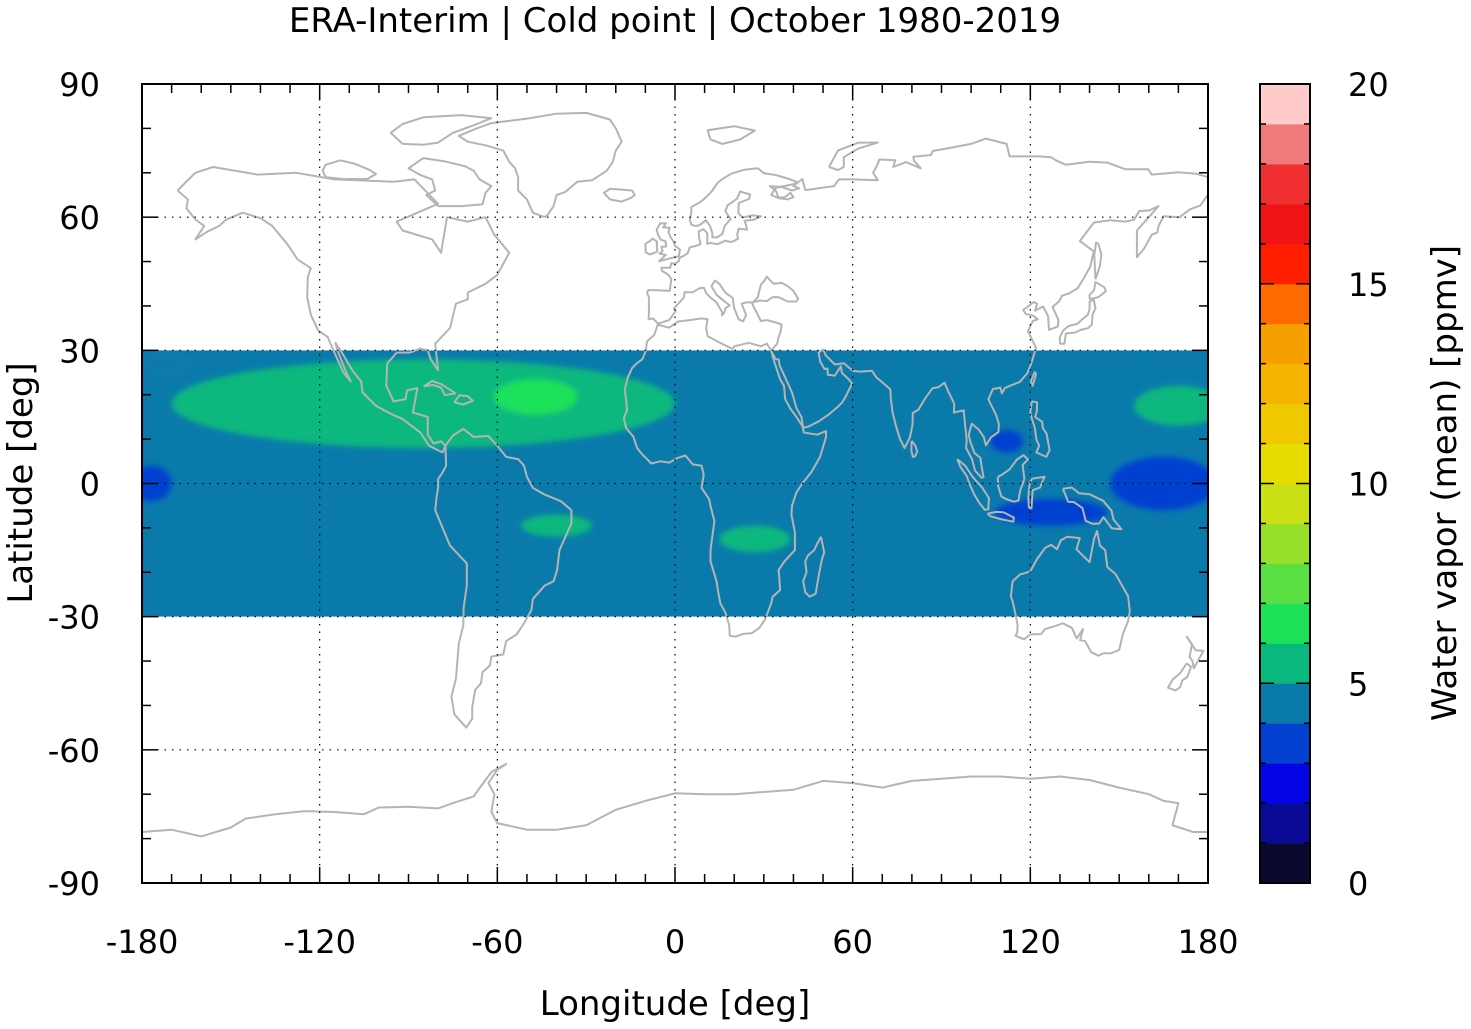 The height and width of the screenshot is (1029, 1471). I want to click on field-region-southern-africa, so click(755, 539).